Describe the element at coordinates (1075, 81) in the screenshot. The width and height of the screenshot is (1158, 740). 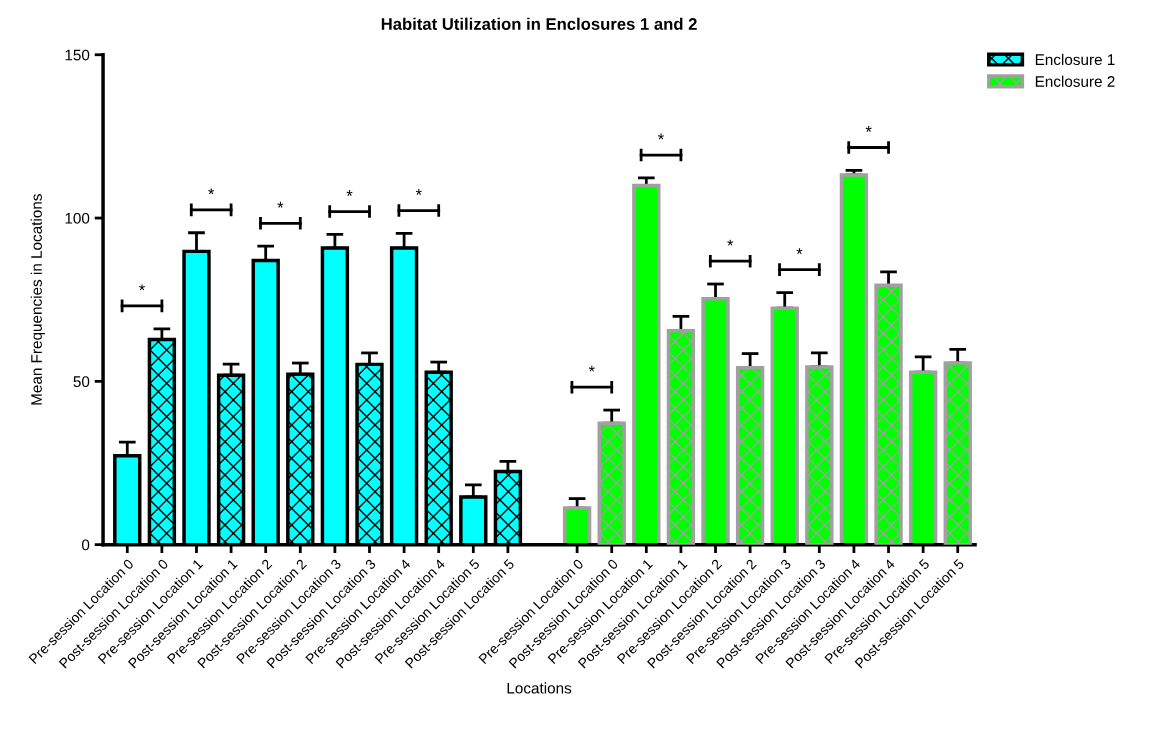
I see `legend-label: Enclosure 2` at that location.